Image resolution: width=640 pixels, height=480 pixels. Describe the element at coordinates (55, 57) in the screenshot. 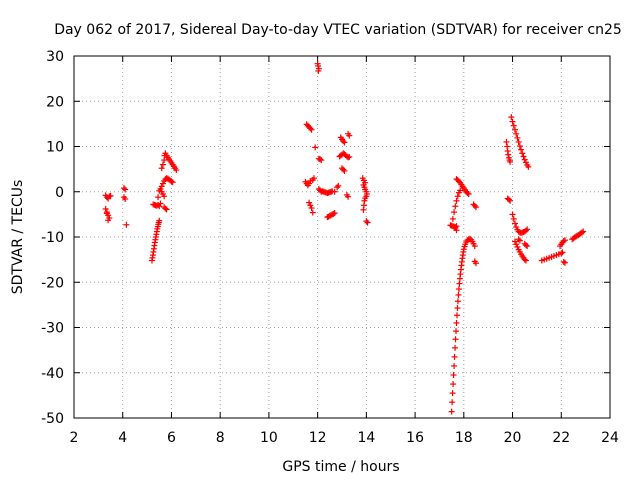

I see `y-tick-label: 30` at that location.